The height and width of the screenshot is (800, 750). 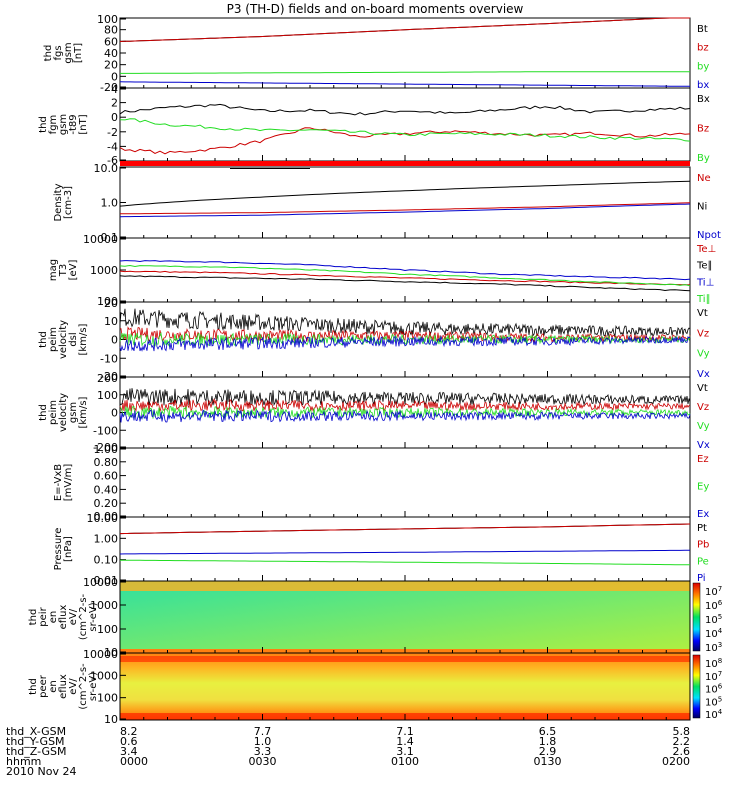 What do you see at coordinates (68, 549) in the screenshot?
I see `y-axis-label-line: [nPa]` at bounding box center [68, 549].